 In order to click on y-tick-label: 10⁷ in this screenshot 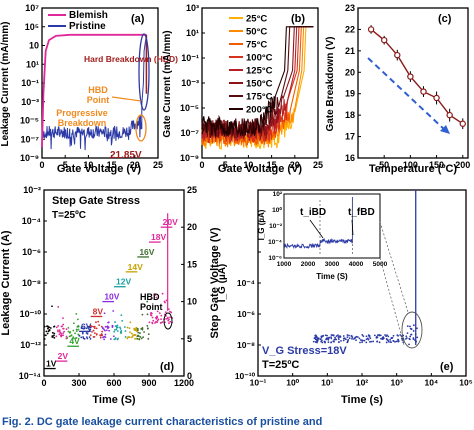, I will do `click(32, 8)`.